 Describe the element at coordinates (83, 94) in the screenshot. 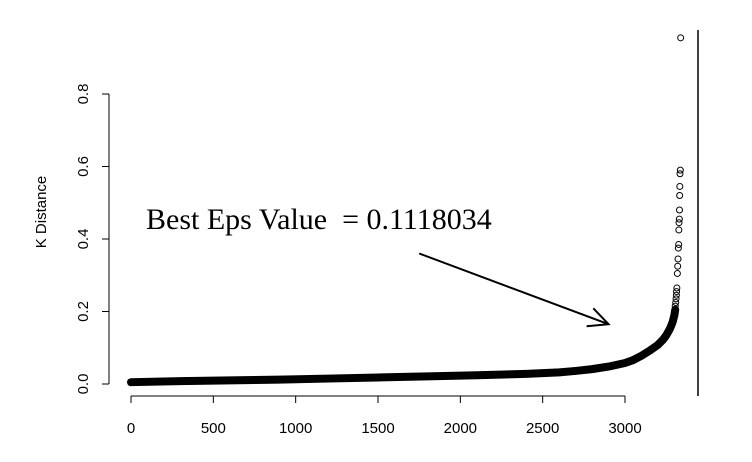

I see `y-tick-label: 0.8` at that location.